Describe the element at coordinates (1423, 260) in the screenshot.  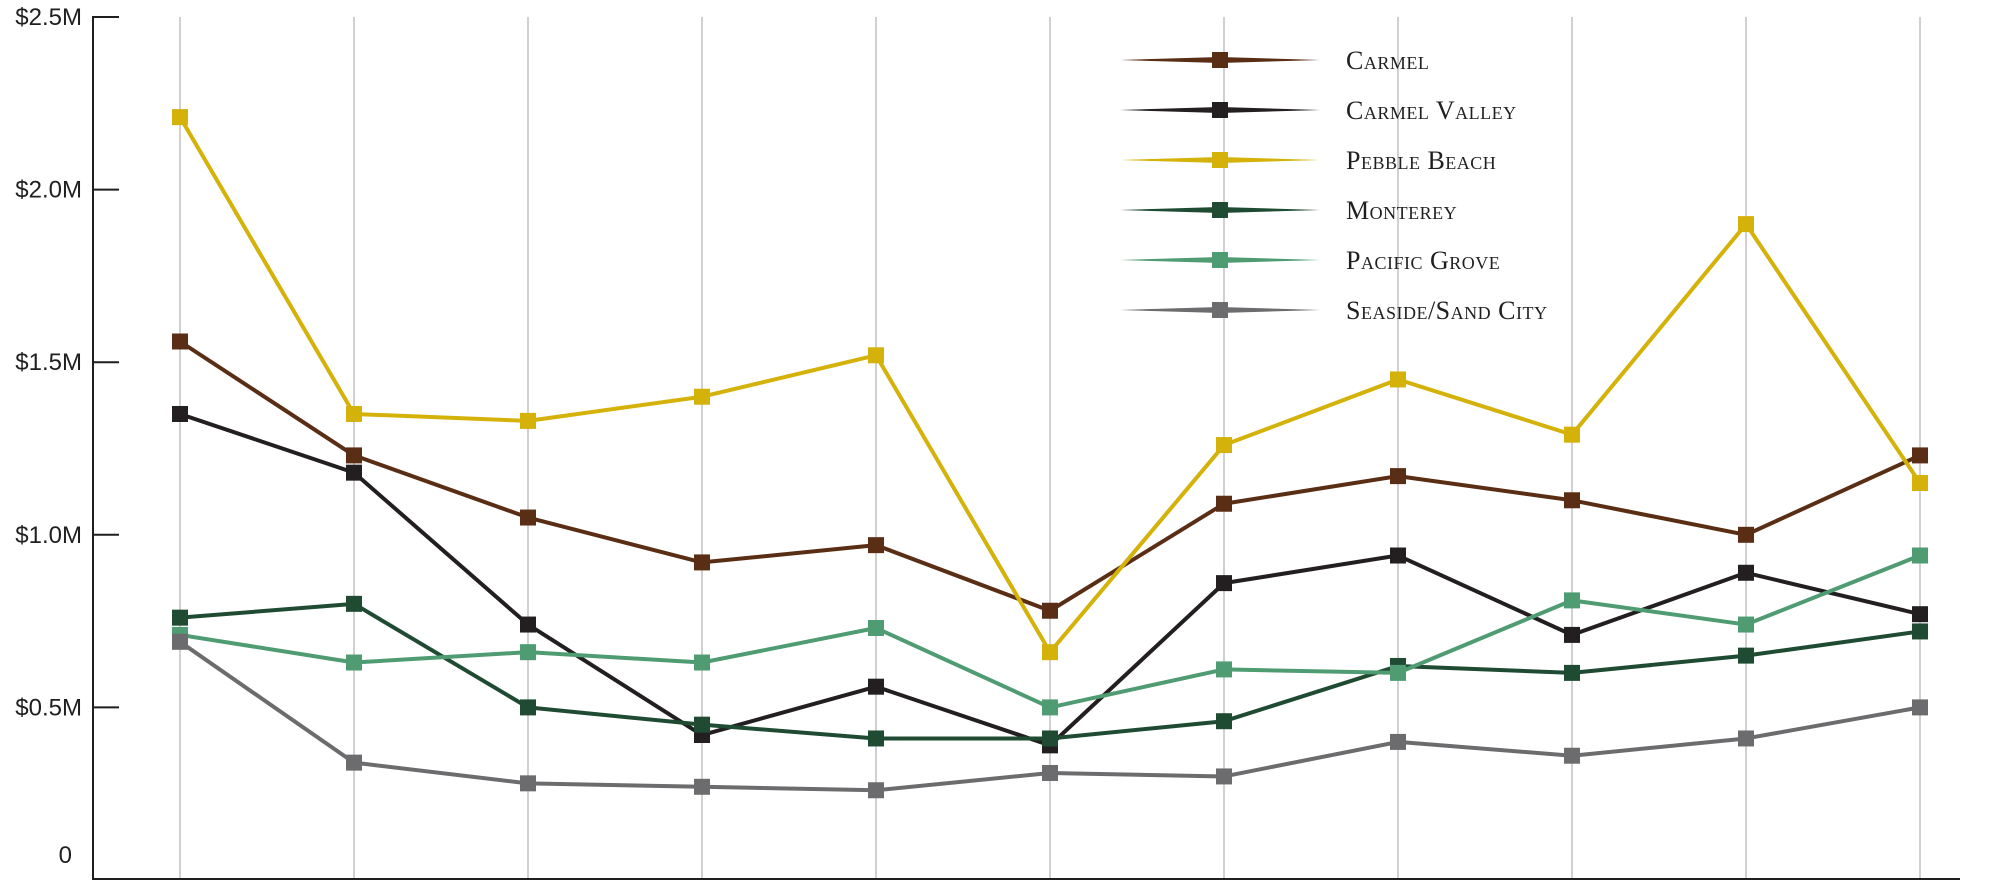
I see `legend-label: Pacific Grove` at that location.